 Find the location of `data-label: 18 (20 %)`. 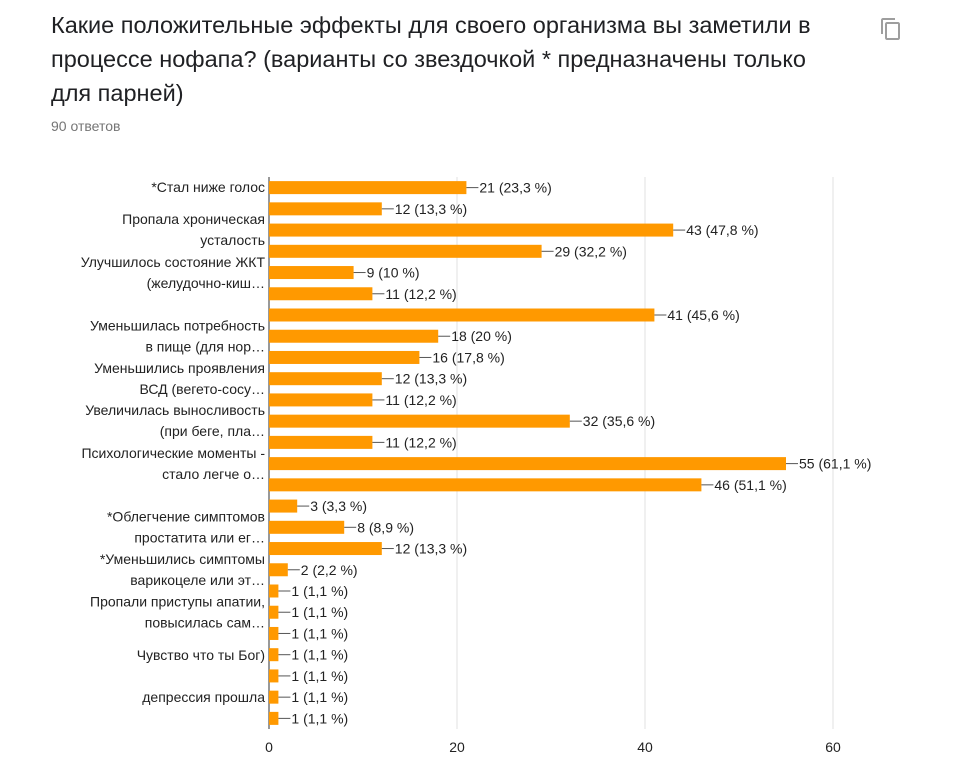

data-label: 18 (20 %) is located at coordinates (481, 336).